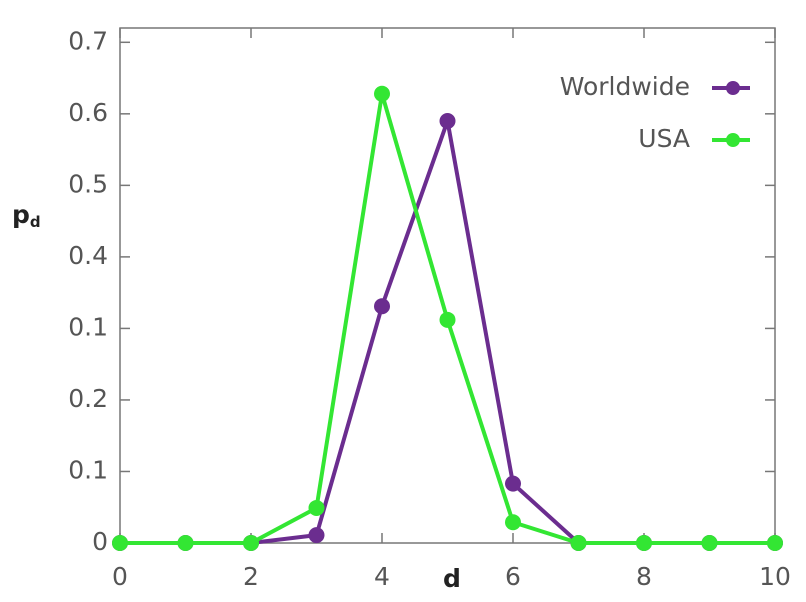 This screenshot has height=602, width=806. What do you see at coordinates (452, 578) in the screenshot?
I see `x-axis-label: d` at bounding box center [452, 578].